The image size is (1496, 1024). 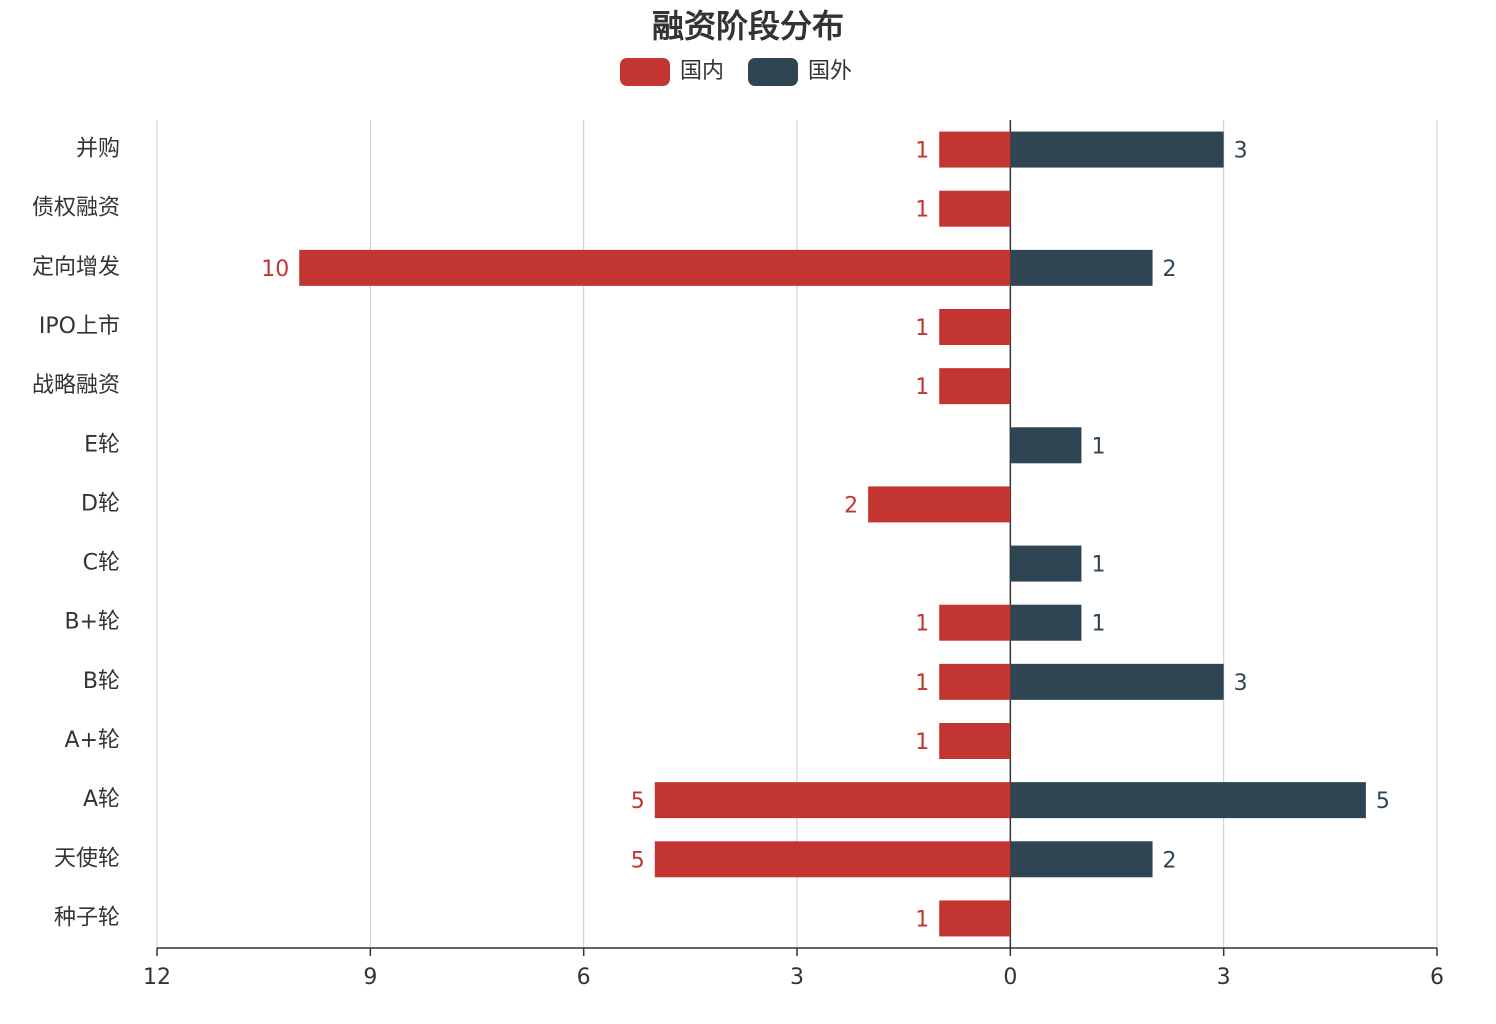 What do you see at coordinates (92, 740) in the screenshot?
I see `y-tick-label: A+轮` at bounding box center [92, 740].